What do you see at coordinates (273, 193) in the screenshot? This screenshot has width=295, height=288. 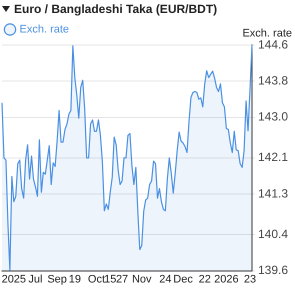 I see `y-tick-label: 141.3` at bounding box center [273, 193].